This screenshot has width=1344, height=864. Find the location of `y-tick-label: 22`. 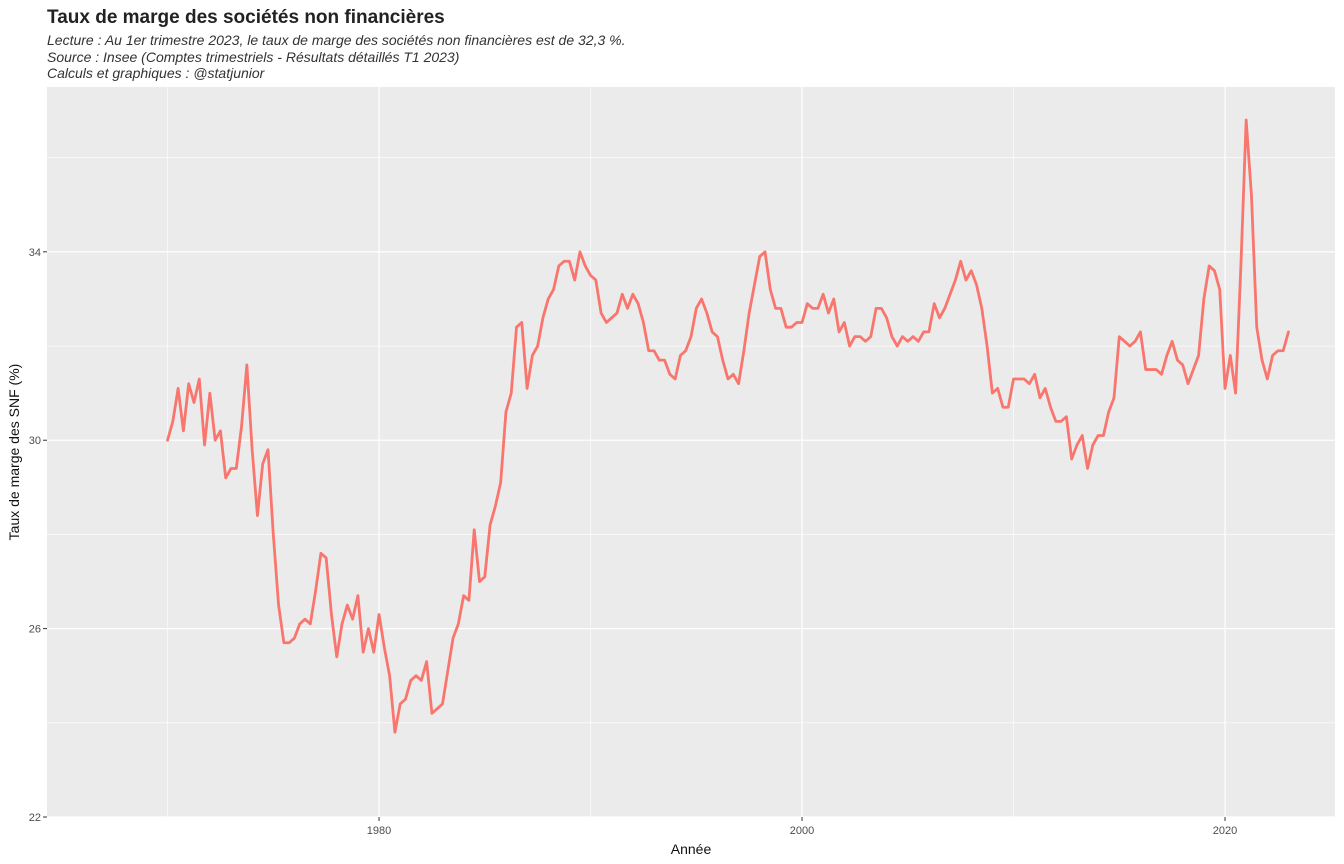

y-tick-label: 22 is located at coordinates (35, 818).